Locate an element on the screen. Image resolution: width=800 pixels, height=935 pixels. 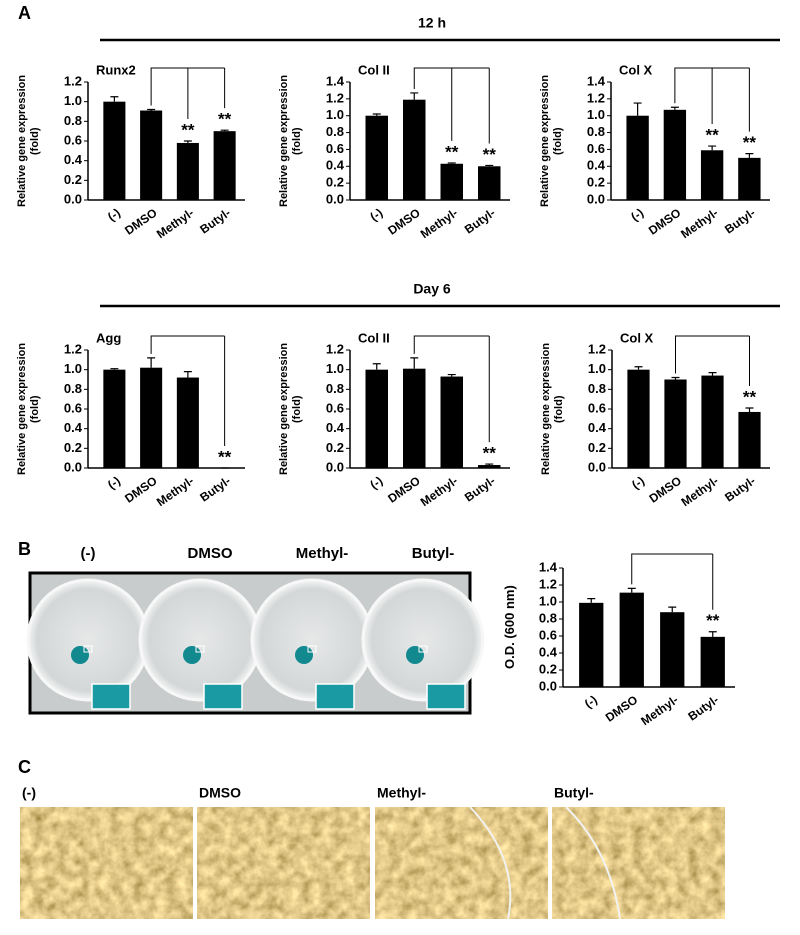
row-title: Day 6 is located at coordinates (432, 289).